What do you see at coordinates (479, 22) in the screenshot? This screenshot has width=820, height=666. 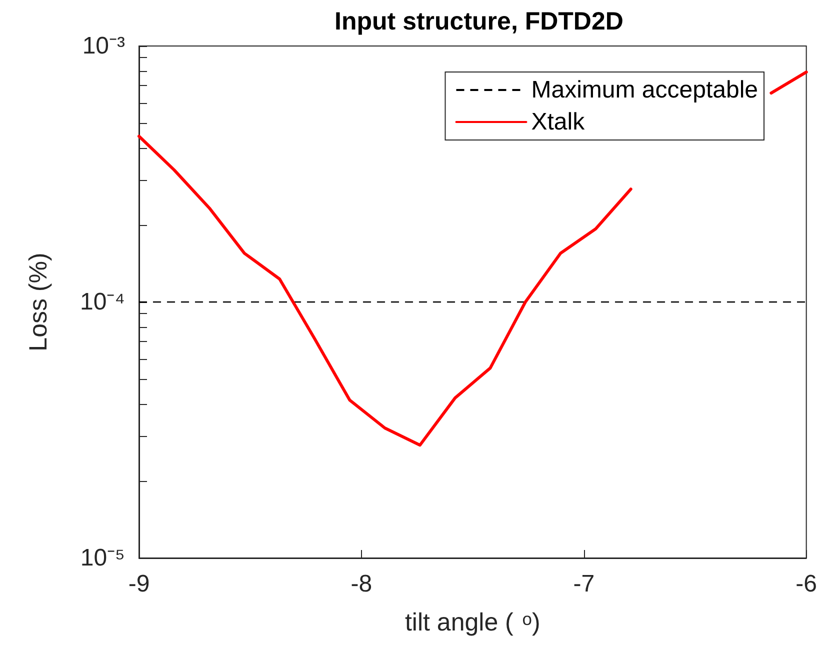 I see `chart-title: Input structure, FDTD2D` at bounding box center [479, 22].